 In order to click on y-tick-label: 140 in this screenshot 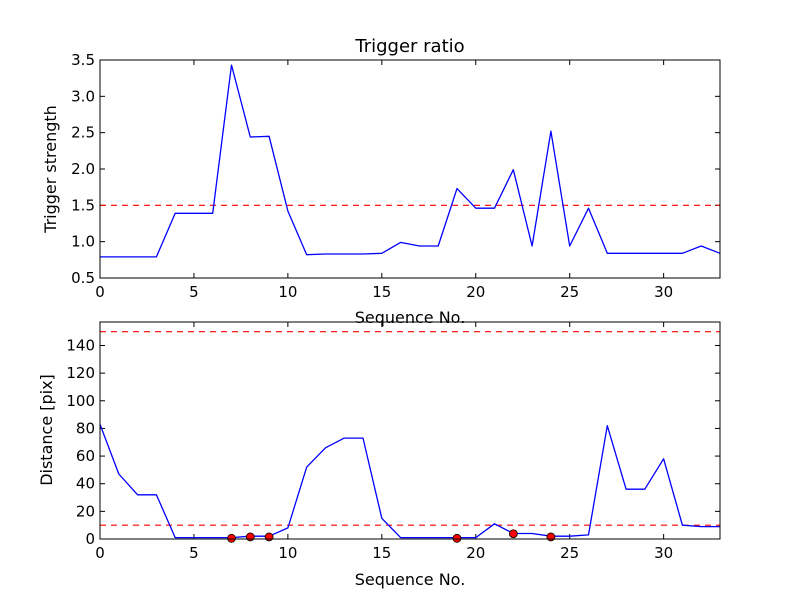, I will do `click(80, 345)`.